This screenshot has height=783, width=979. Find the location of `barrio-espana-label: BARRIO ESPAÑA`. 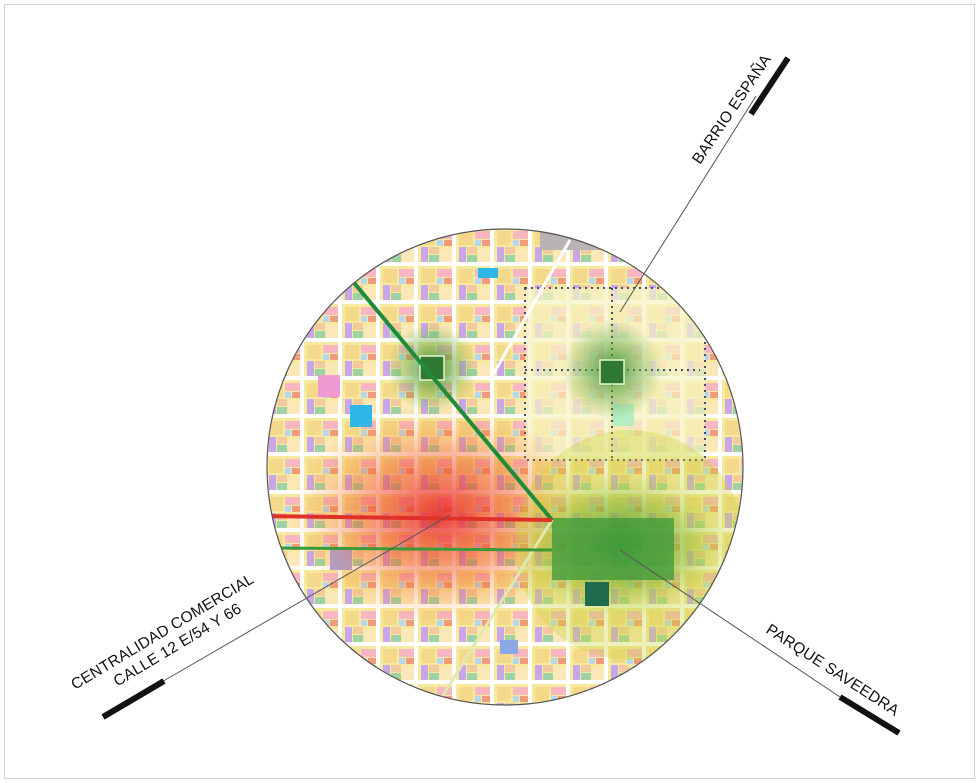

barrio-espana-label: BARRIO ESPAÑA is located at coordinates (732, 109).